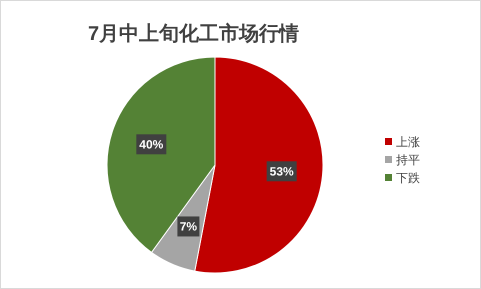 This screenshot has height=289, width=481. What do you see at coordinates (151, 144) in the screenshot?
I see `data-label: 40%` at bounding box center [151, 144].